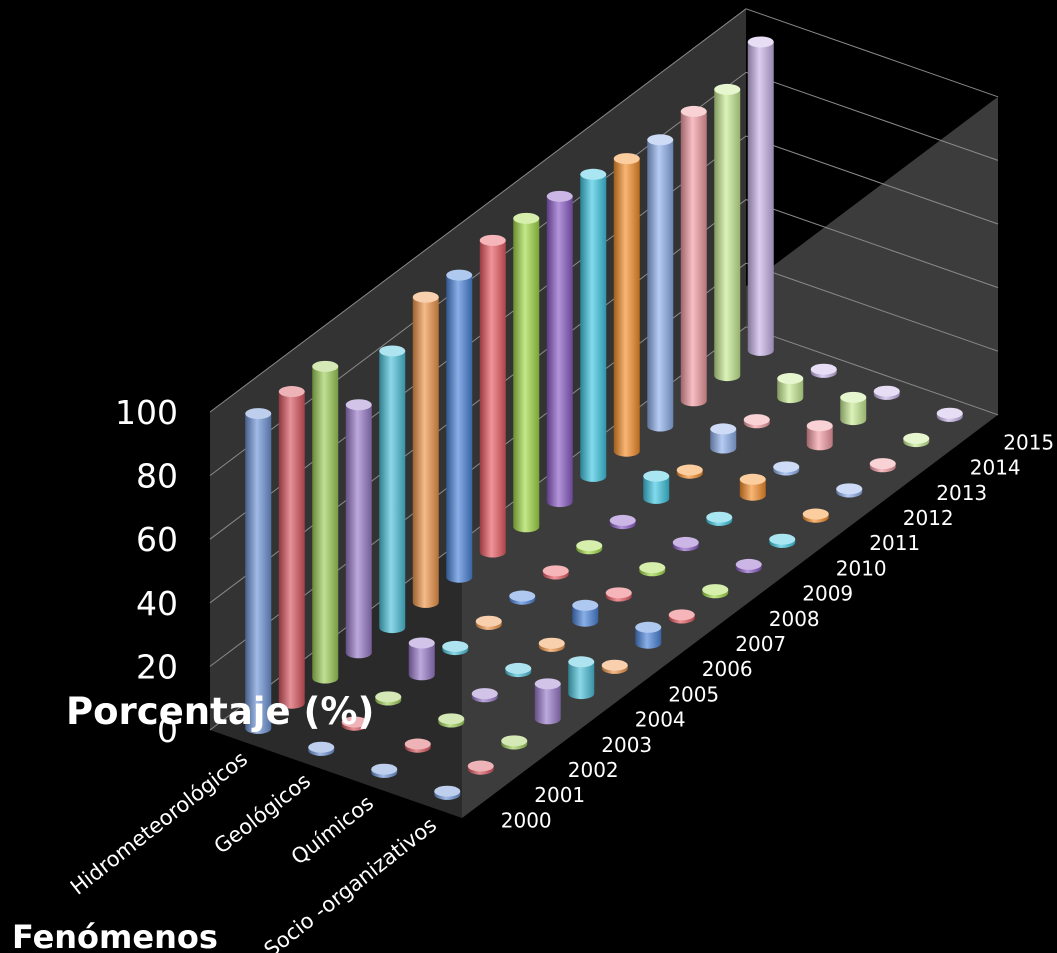 Image resolution: width=1057 pixels, height=953 pixels. What do you see at coordinates (351, 883) in the screenshot?
I see `x-tick-label: Socio -organizativos` at bounding box center [351, 883].